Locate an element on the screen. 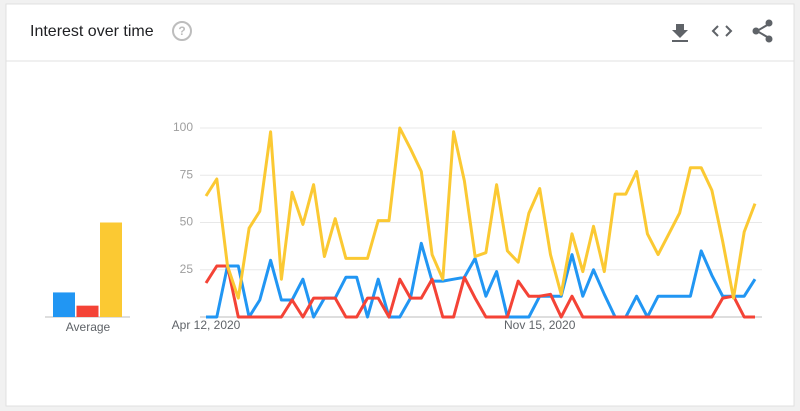 This screenshot has width=800, height=411. average-label: Average is located at coordinates (88, 327).